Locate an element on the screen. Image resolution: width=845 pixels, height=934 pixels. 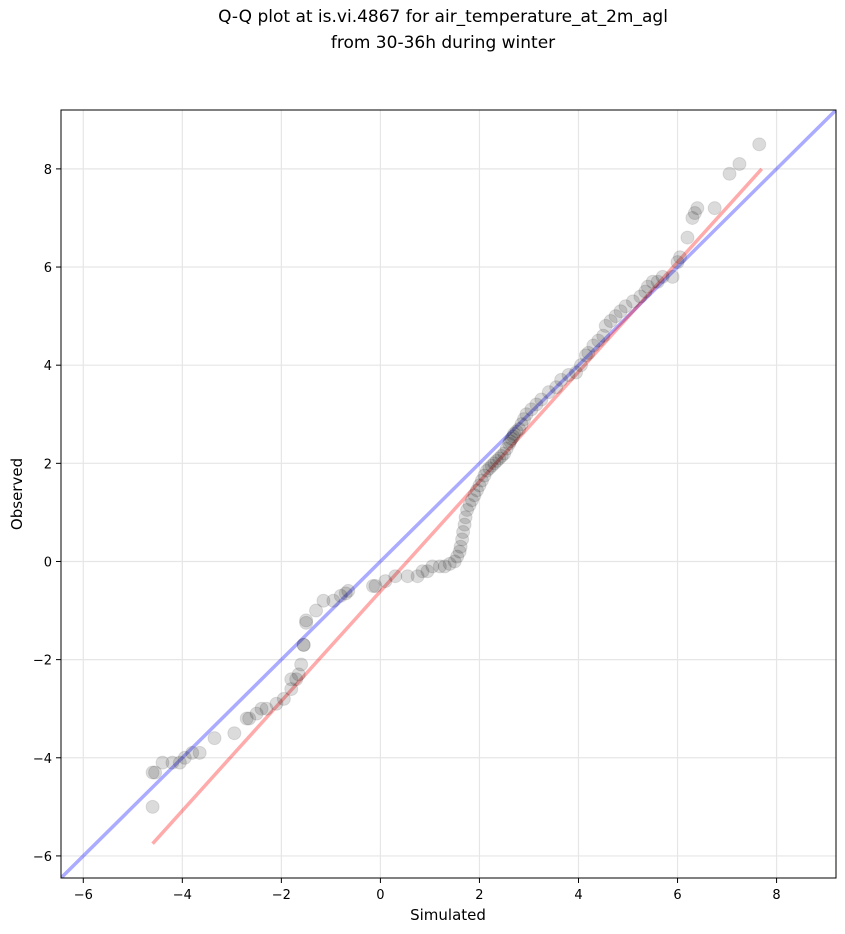
x-tick-label-2: −2 is located at coordinates (281, 895).